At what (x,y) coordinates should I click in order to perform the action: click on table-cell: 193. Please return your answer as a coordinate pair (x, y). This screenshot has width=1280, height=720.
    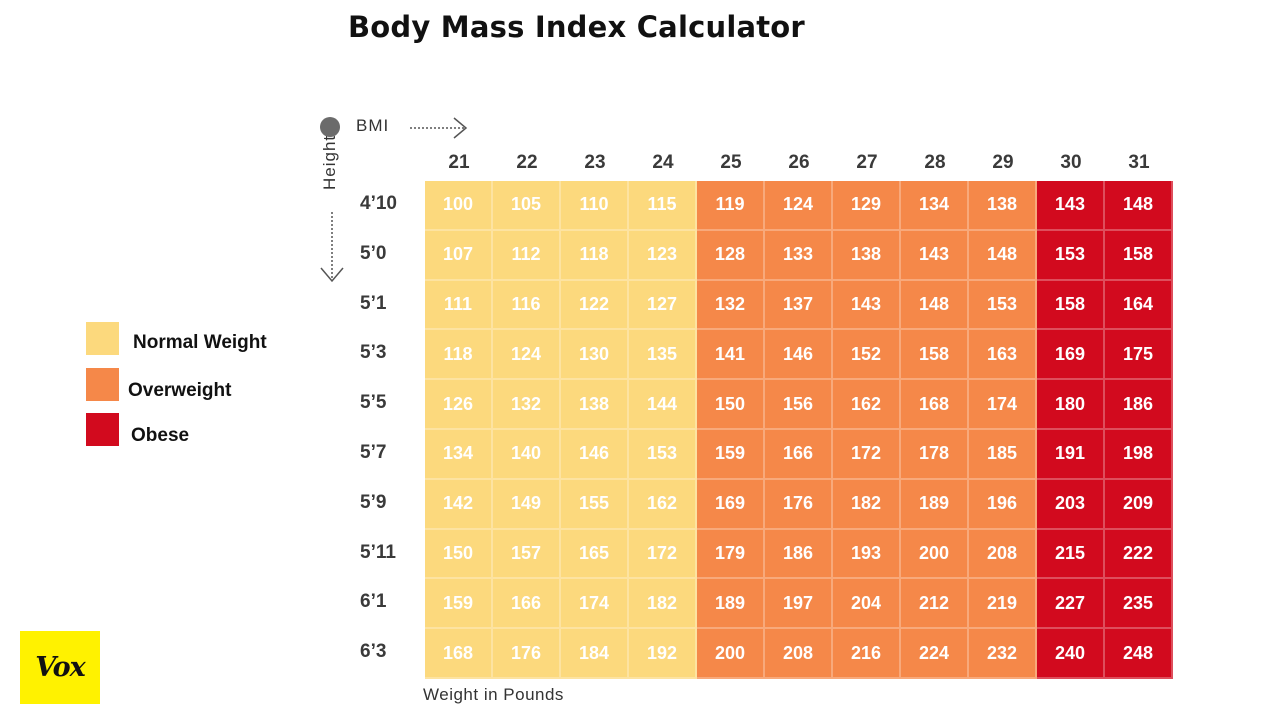
    Looking at the image, I should click on (867, 554).